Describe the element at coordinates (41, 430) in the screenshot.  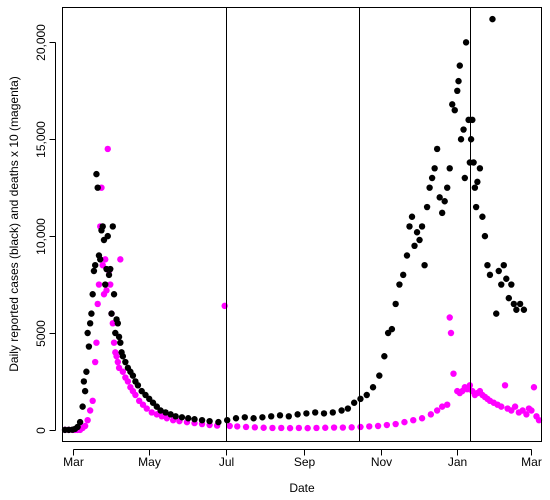
I see `y-tick-label: 0` at that location.